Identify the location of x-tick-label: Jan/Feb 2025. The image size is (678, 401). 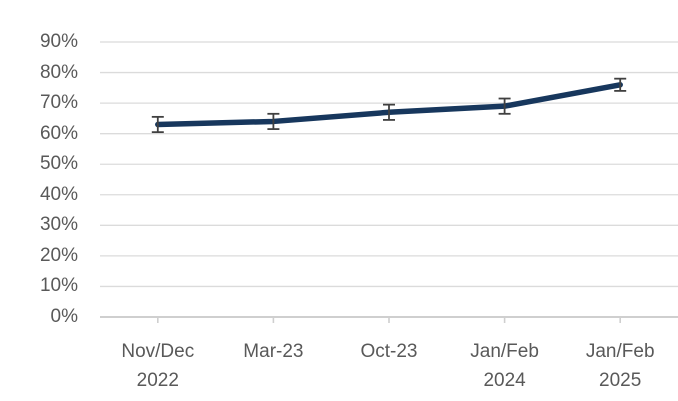
(616, 366).